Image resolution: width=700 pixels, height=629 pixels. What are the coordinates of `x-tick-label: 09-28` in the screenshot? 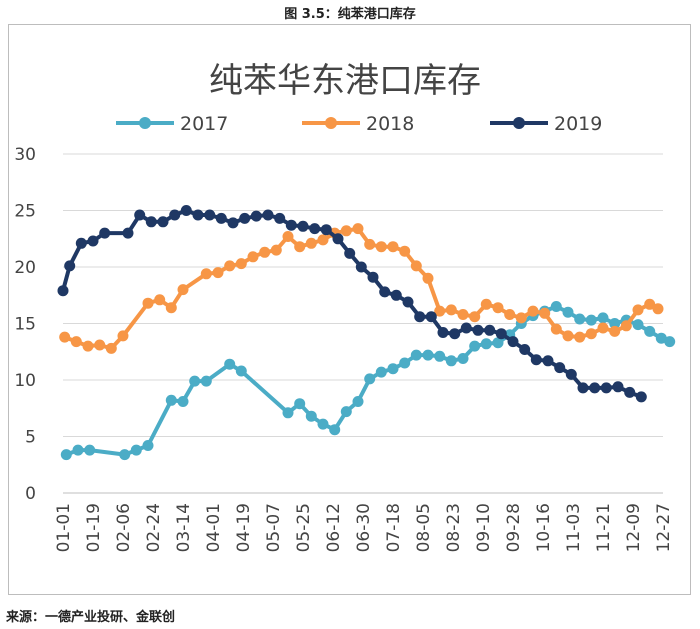 It's located at (514, 527).